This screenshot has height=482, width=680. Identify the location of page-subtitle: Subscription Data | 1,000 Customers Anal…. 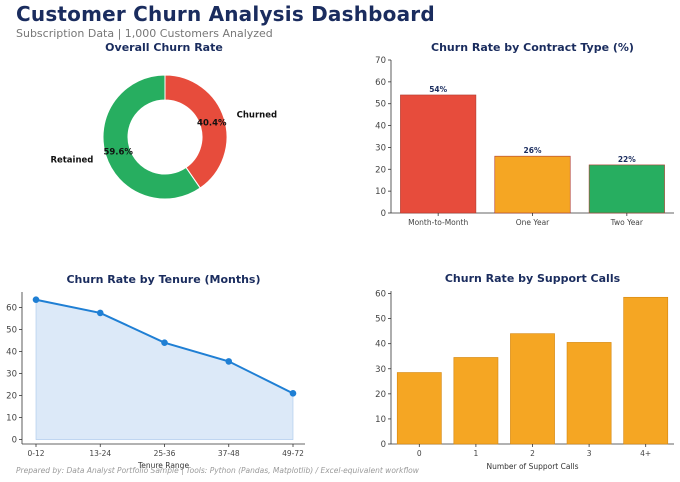
(144, 33).